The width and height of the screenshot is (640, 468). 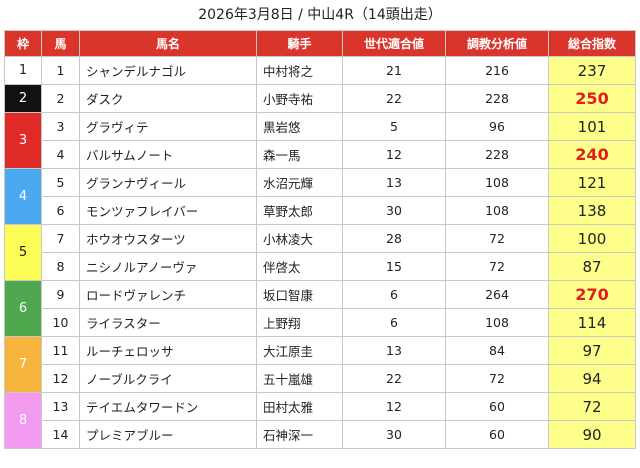 I want to click on sogo-score-cell: 72, so click(x=592, y=406).